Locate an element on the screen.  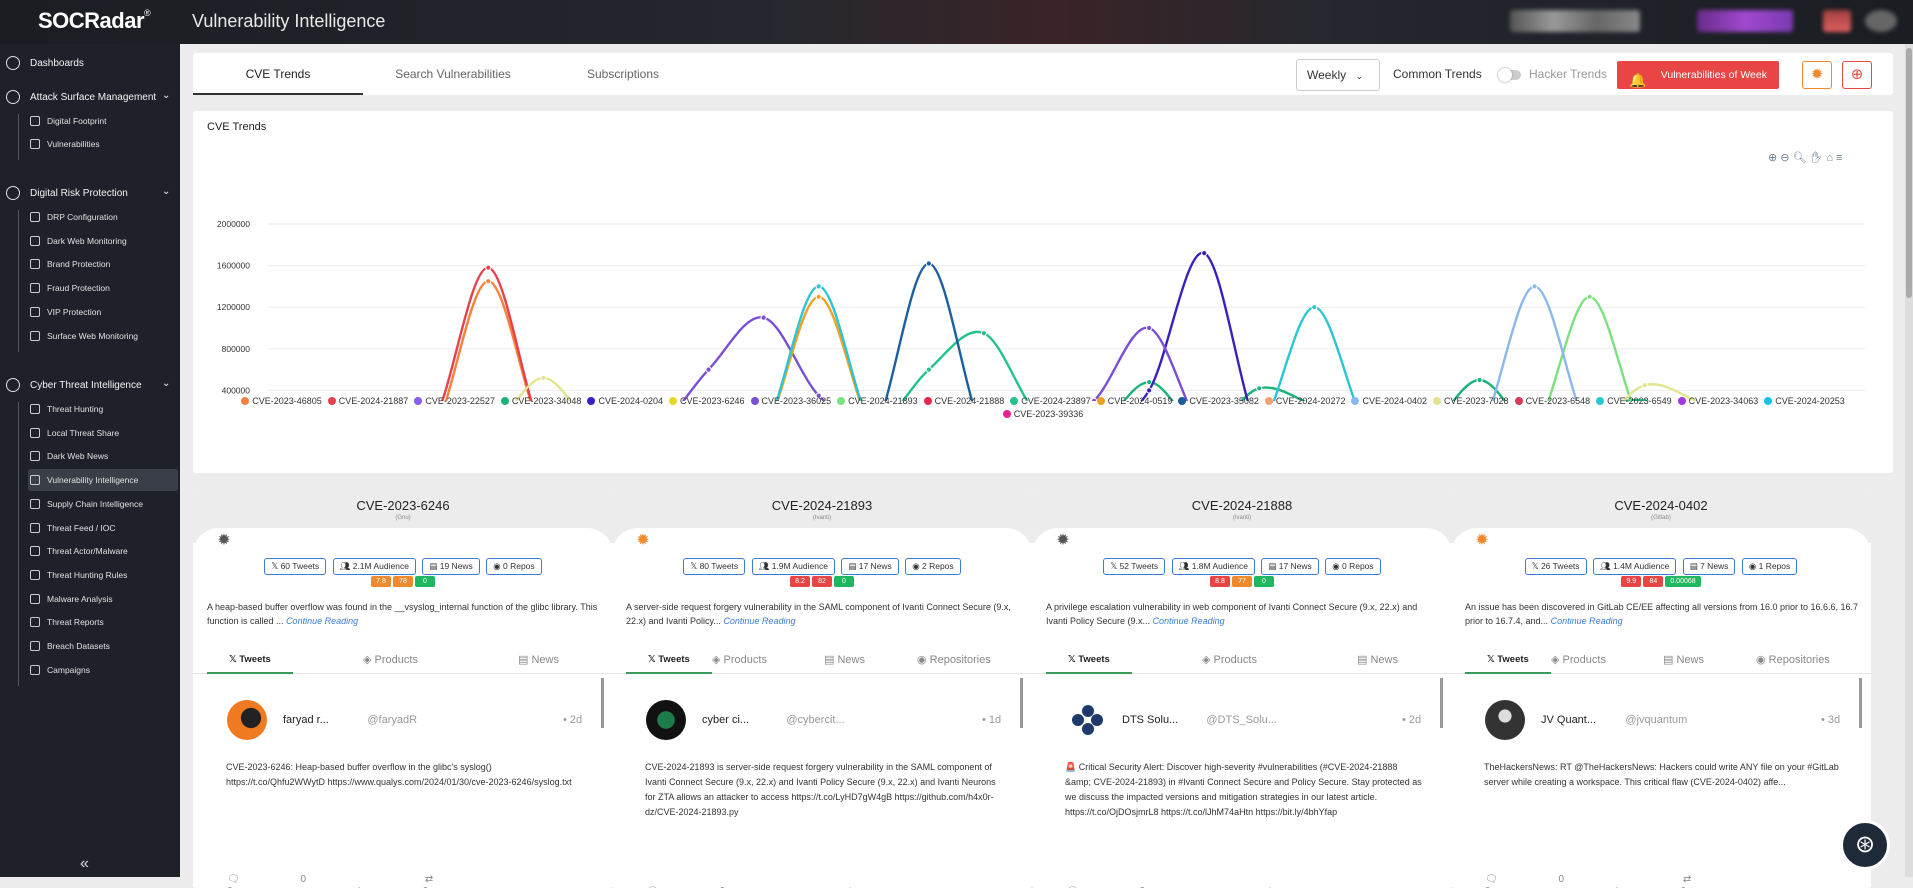
legend-item: CVE-2024-20272 is located at coordinates (1304, 401).